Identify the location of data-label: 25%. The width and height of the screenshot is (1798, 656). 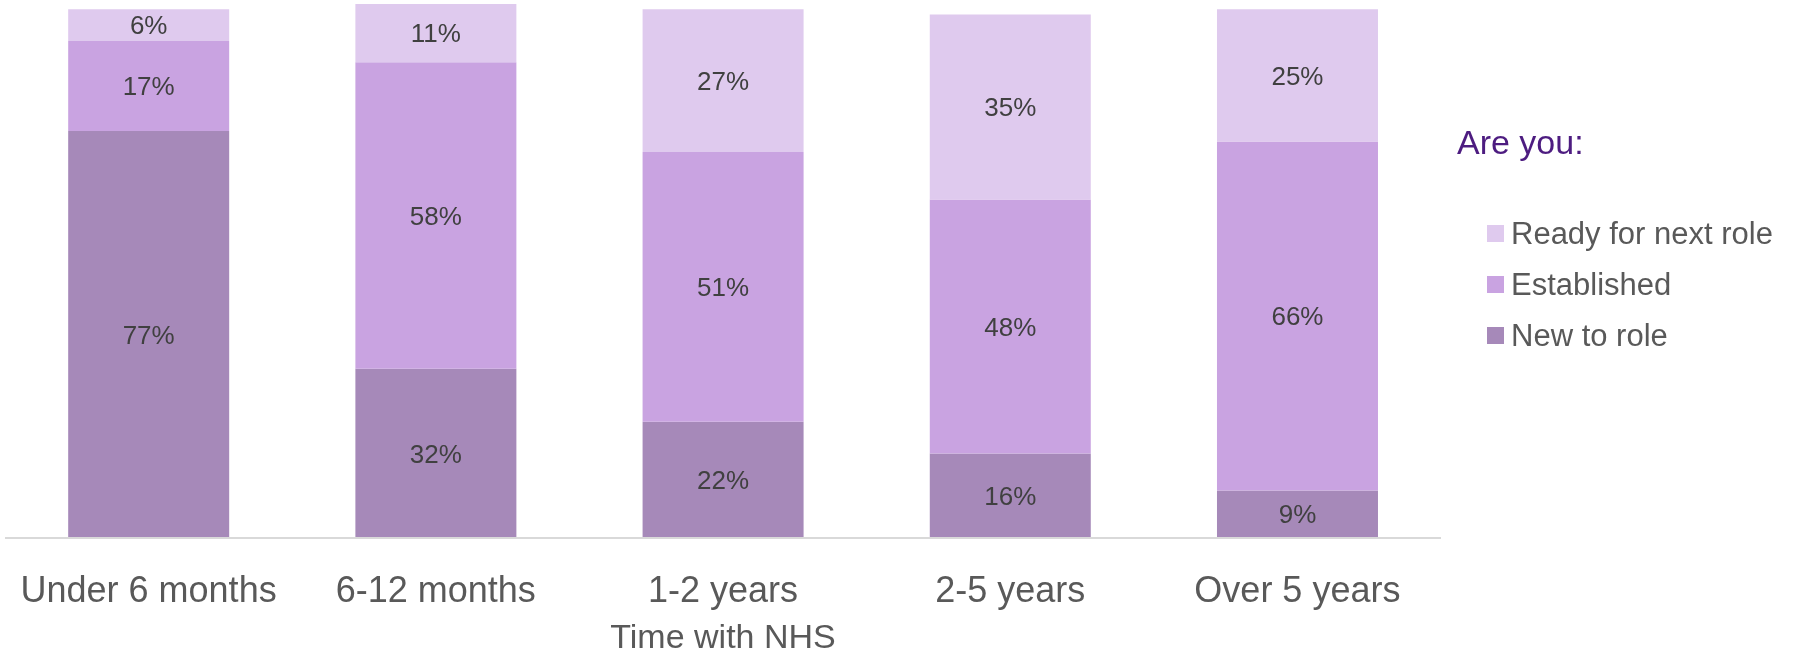
(1297, 75).